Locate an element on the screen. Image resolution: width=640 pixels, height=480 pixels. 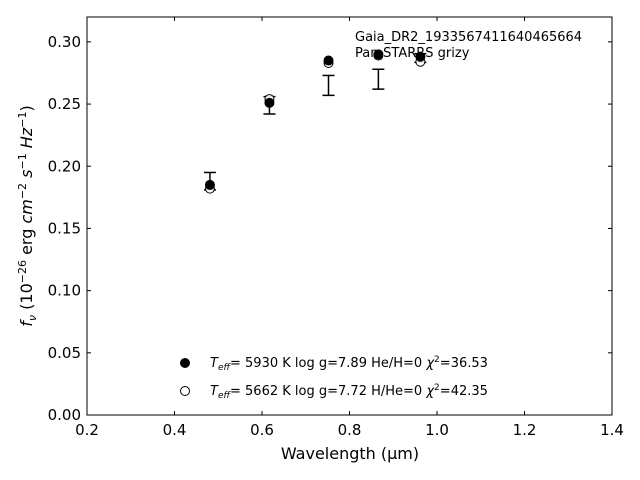
y-tick-label: 0.25 is located at coordinates (64, 104).